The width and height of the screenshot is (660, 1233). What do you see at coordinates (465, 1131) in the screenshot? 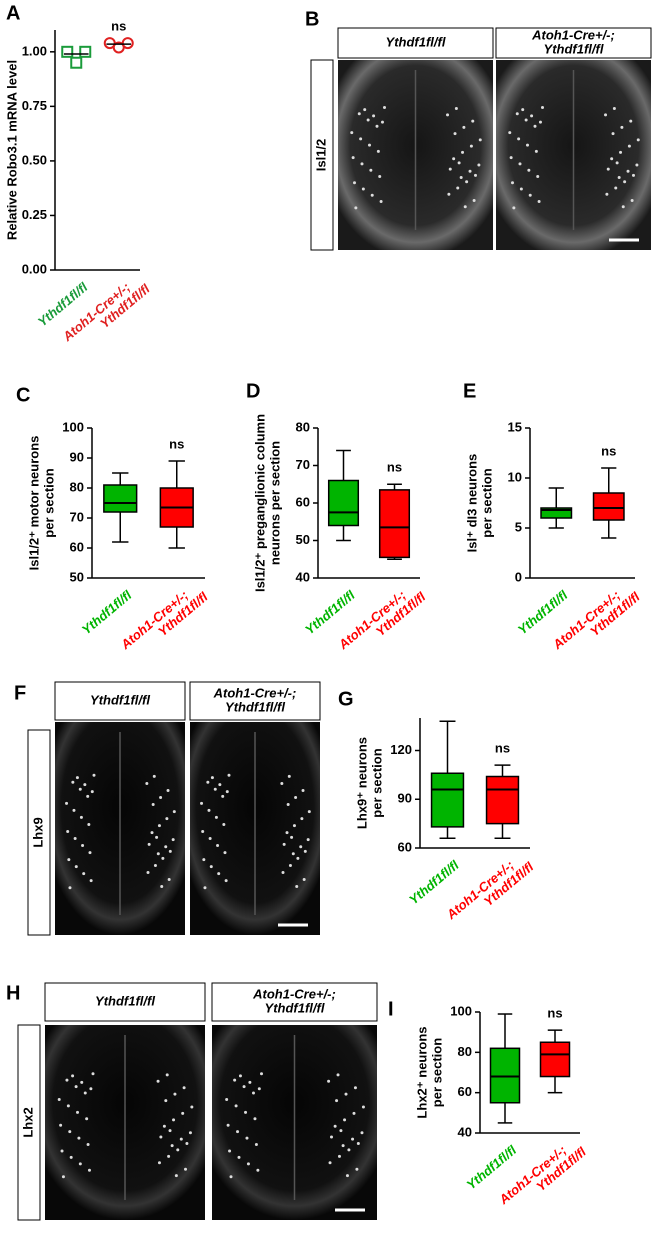
I see `y-tick-label: 40` at bounding box center [465, 1131].